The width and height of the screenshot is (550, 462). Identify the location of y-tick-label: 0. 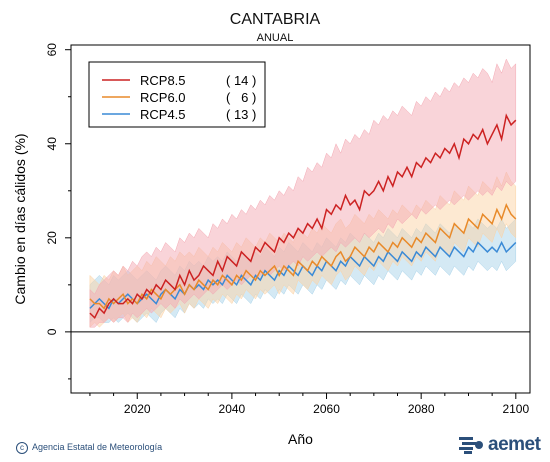
(52, 331).